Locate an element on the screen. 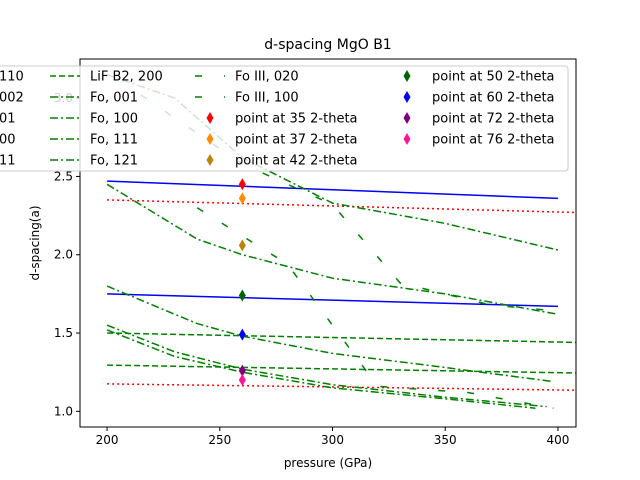  legend-label-c2-3: point at 37 2-theta is located at coordinates (296, 140).